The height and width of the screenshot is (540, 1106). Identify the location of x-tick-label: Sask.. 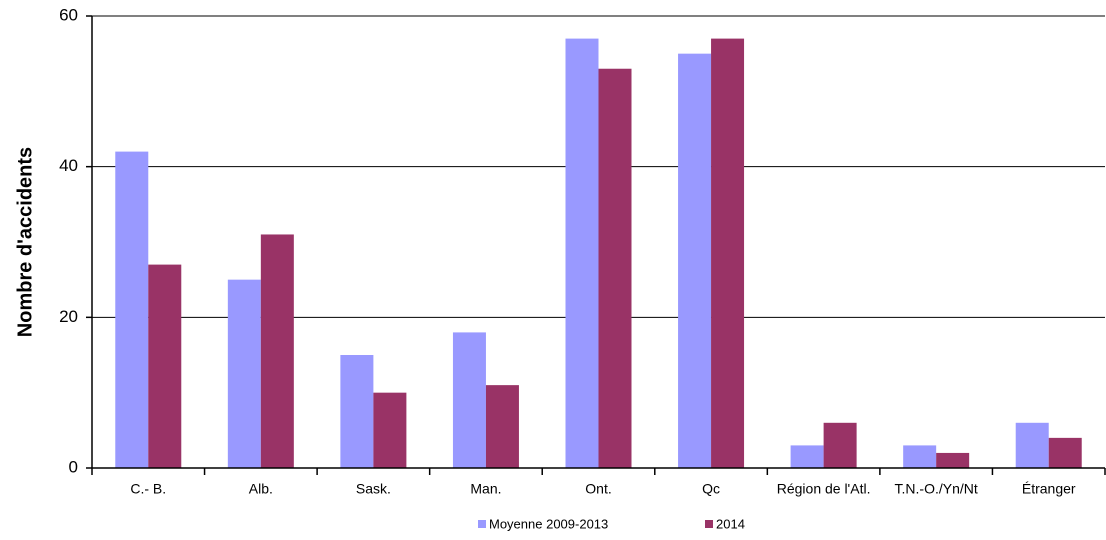
(373, 489).